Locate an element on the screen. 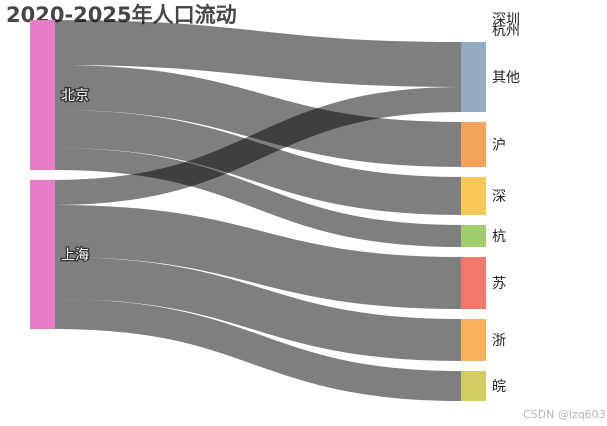 This screenshot has height=426, width=607. target-label-empty-1: 杭州 is located at coordinates (506, 31).